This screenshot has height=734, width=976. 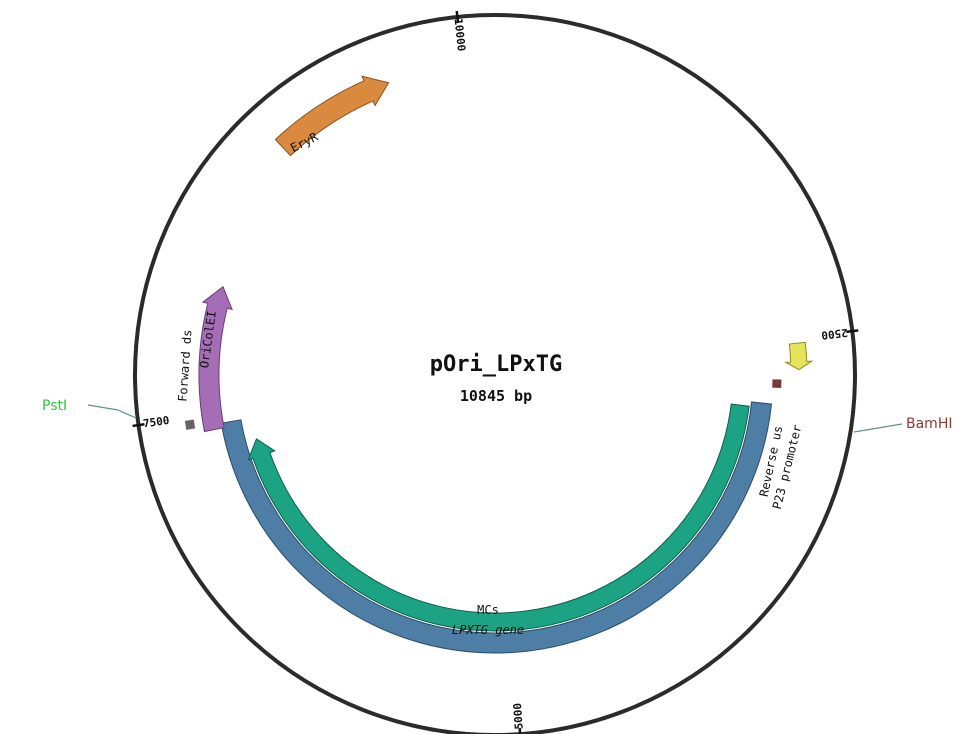 I want to click on feature-arc-oricolei, so click(x=215, y=359).